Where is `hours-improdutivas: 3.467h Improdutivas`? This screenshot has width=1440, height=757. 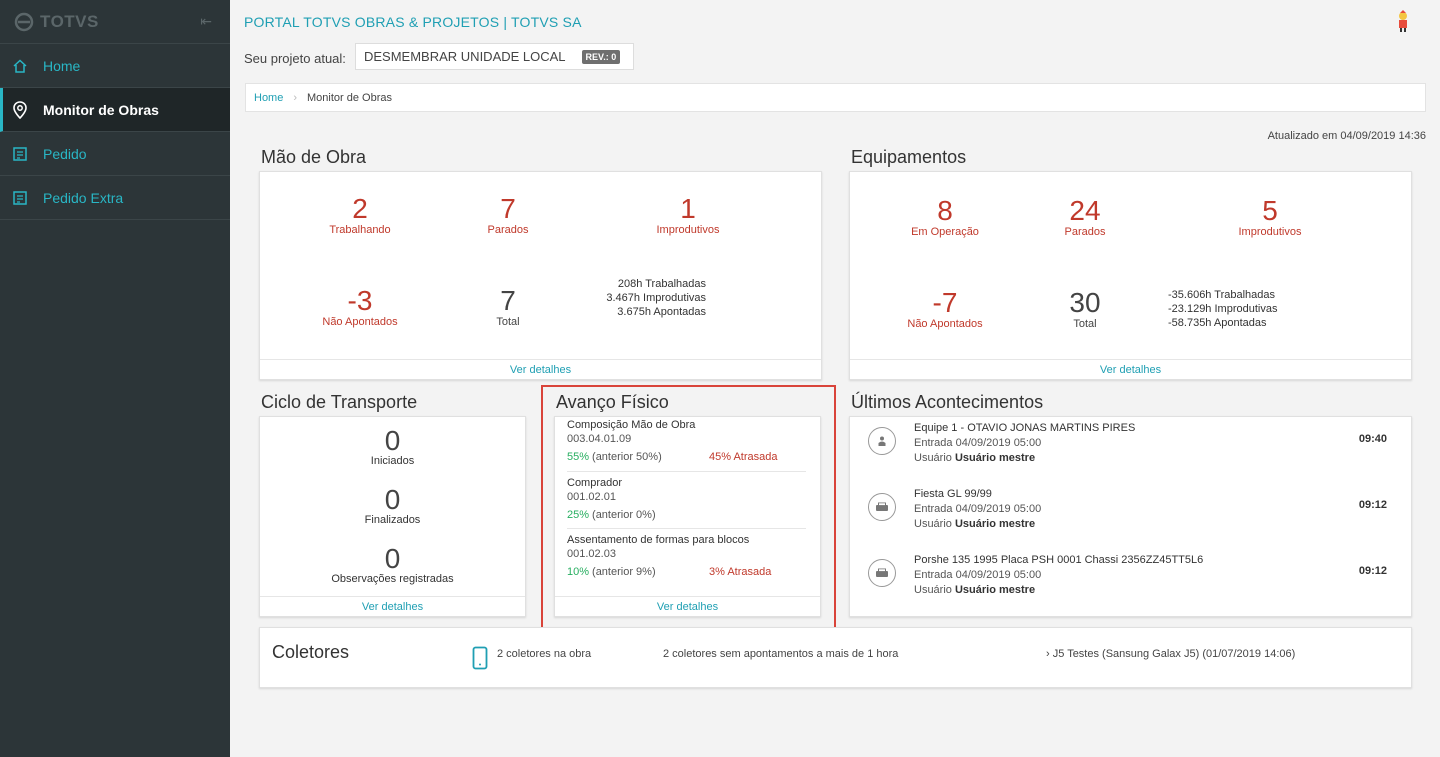 hours-improdutivas: 3.467h Improdutivas is located at coordinates (656, 298).